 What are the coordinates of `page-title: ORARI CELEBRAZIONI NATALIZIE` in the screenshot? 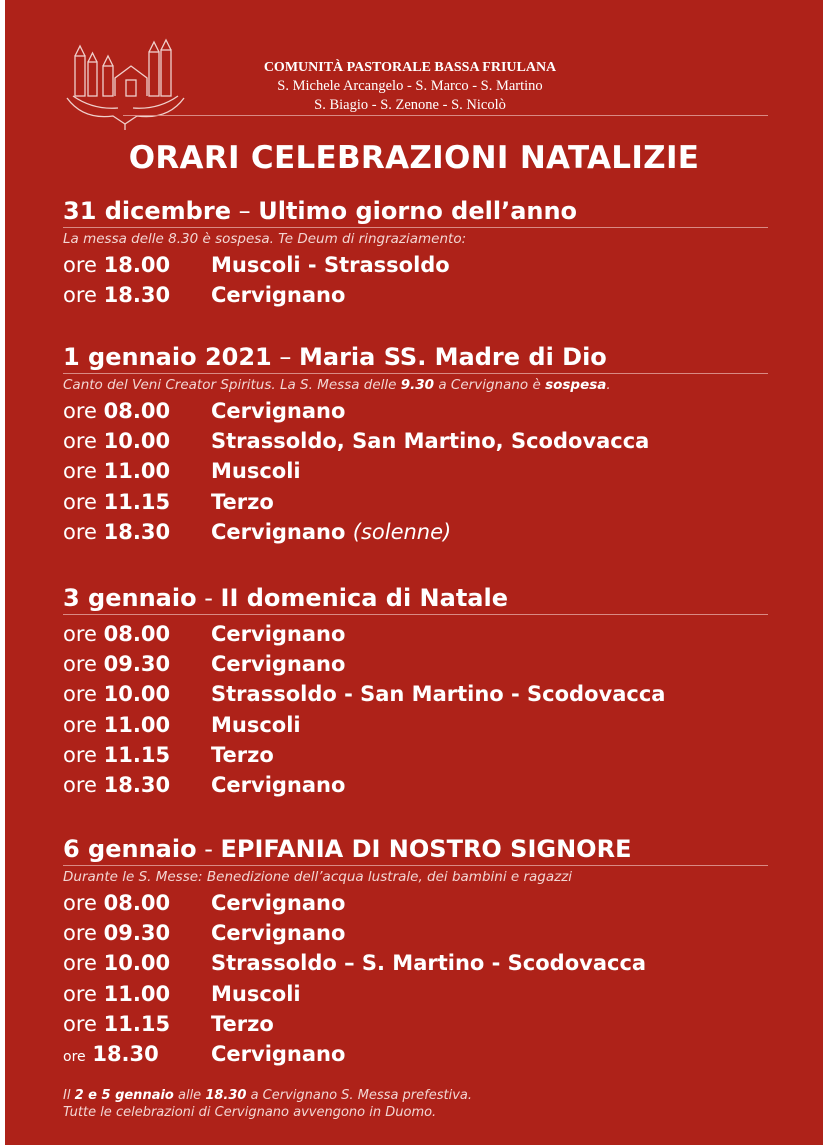 It's located at (414, 158).